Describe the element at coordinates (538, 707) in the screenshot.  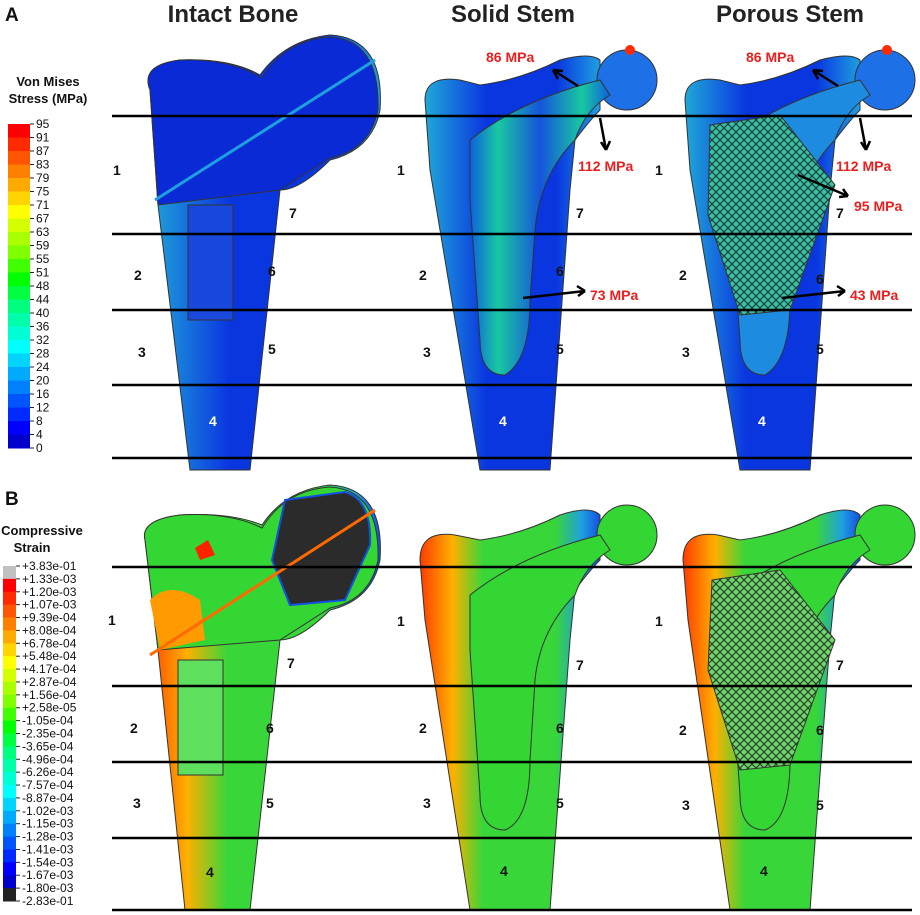
I see `femur-solid-stem-strain` at that location.